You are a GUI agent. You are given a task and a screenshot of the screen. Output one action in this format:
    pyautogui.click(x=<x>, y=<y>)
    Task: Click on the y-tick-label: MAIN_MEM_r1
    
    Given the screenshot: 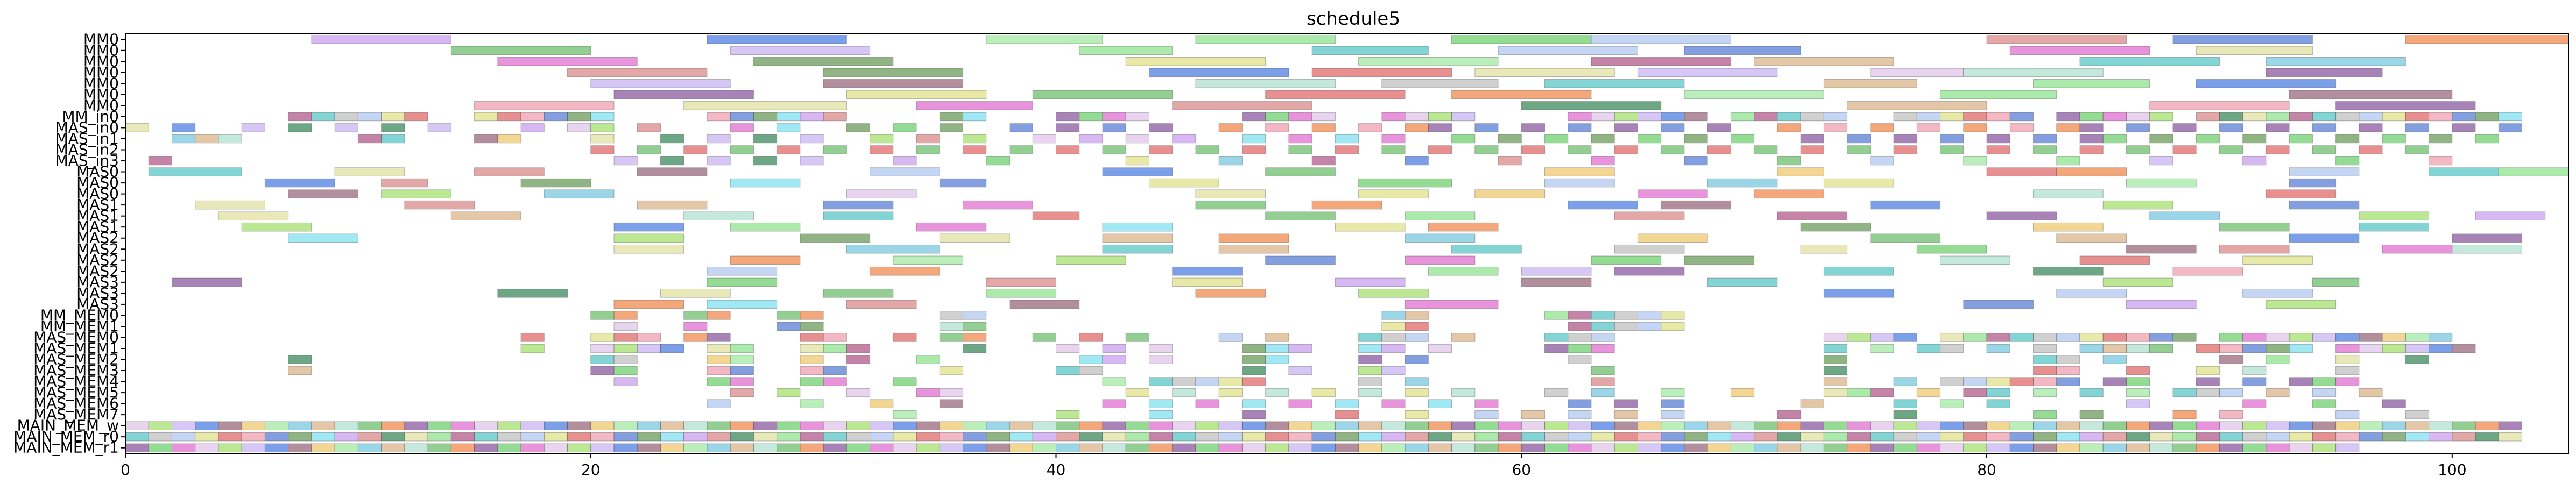 What is the action you would take?
    pyautogui.click(x=66, y=448)
    